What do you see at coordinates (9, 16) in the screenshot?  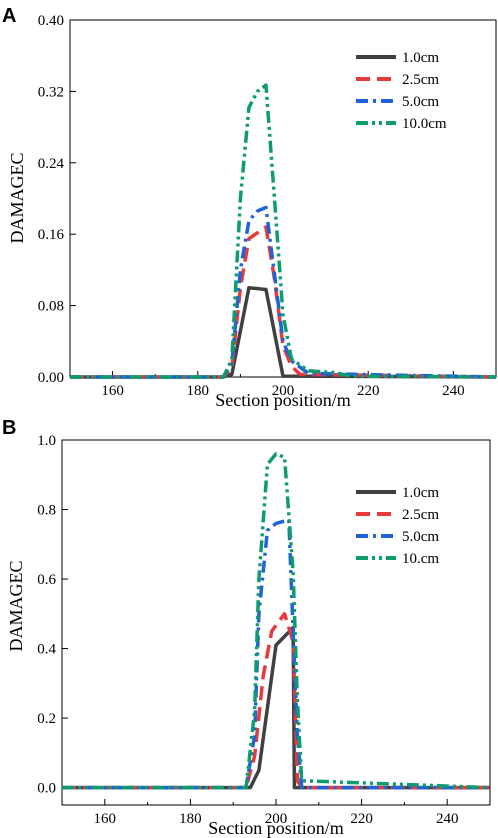 I see `panel-label-a: A` at bounding box center [9, 16].